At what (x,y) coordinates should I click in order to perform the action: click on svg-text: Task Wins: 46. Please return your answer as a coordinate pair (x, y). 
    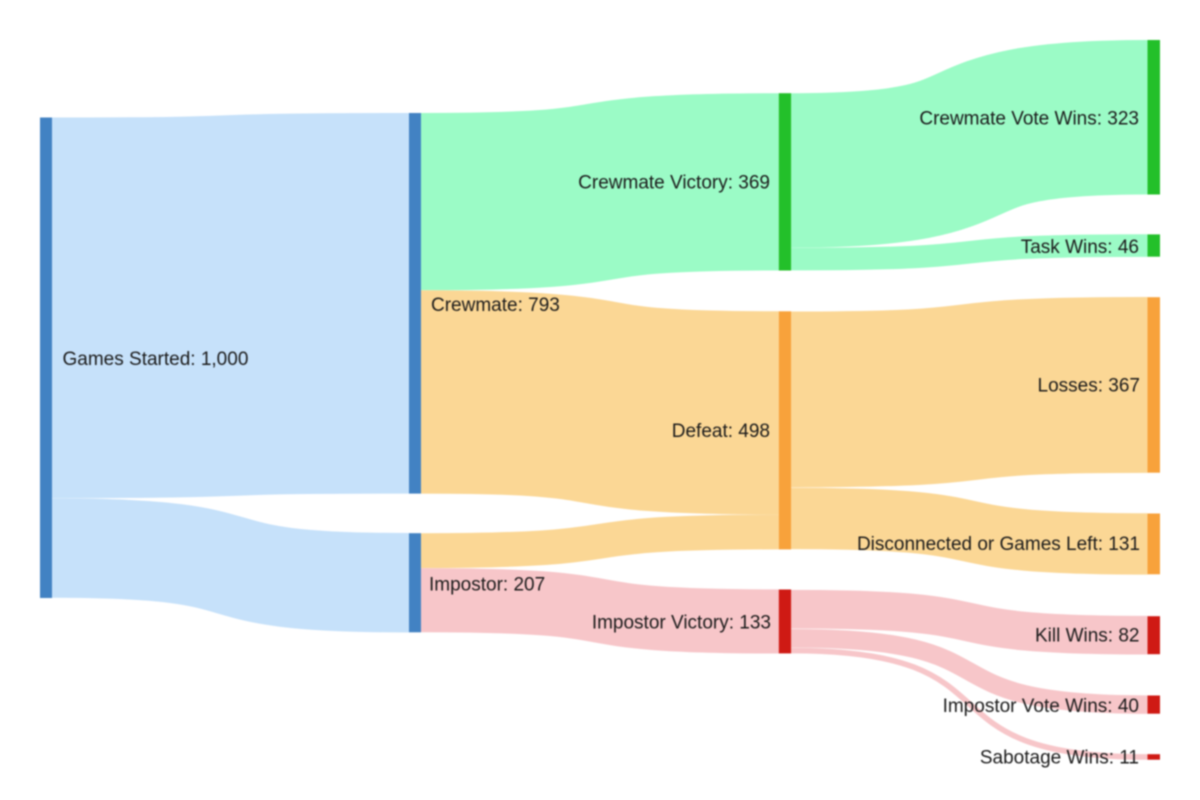
    Looking at the image, I should click on (1080, 247).